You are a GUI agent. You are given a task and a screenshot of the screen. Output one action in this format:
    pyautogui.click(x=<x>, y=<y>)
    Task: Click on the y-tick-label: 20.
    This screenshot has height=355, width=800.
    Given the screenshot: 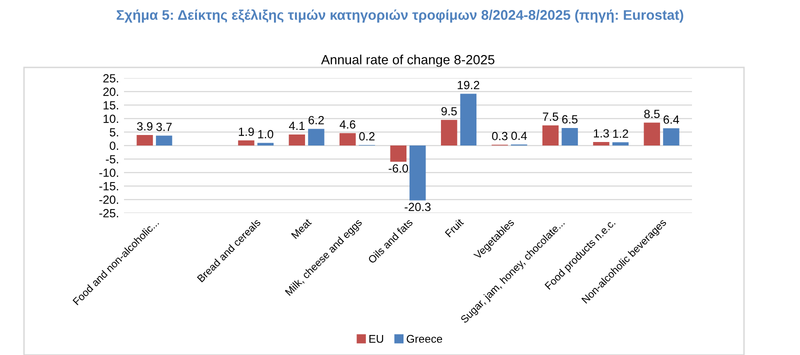 What is the action you would take?
    pyautogui.click(x=110, y=92)
    